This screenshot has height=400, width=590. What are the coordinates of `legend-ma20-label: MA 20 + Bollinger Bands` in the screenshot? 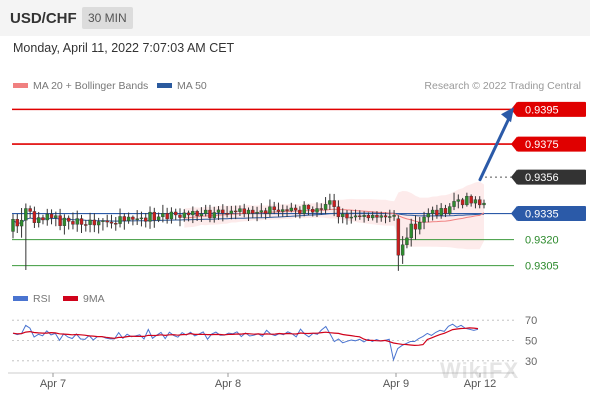 It's located at (91, 86).